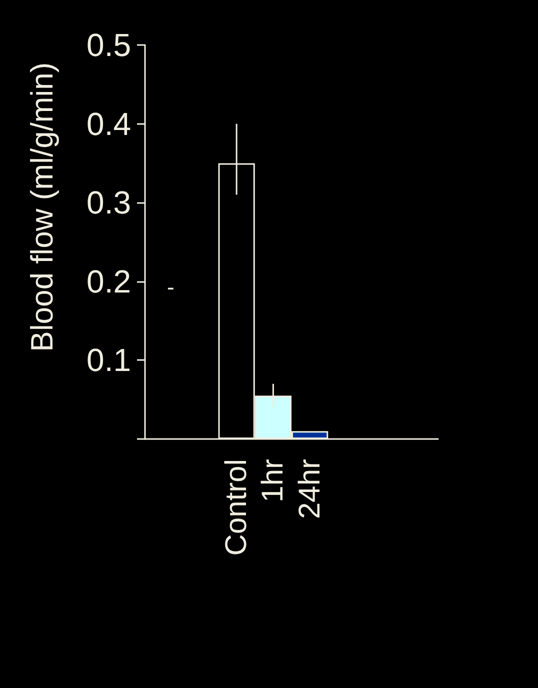  Describe the element at coordinates (273, 480) in the screenshot. I see `x-tick-label: 1hr` at that location.